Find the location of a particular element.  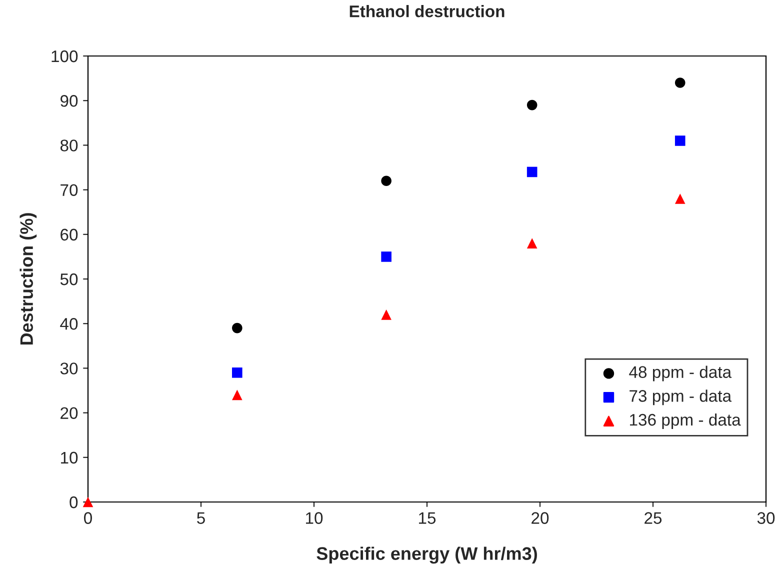

y-tick-label: 80 is located at coordinates (69, 146).